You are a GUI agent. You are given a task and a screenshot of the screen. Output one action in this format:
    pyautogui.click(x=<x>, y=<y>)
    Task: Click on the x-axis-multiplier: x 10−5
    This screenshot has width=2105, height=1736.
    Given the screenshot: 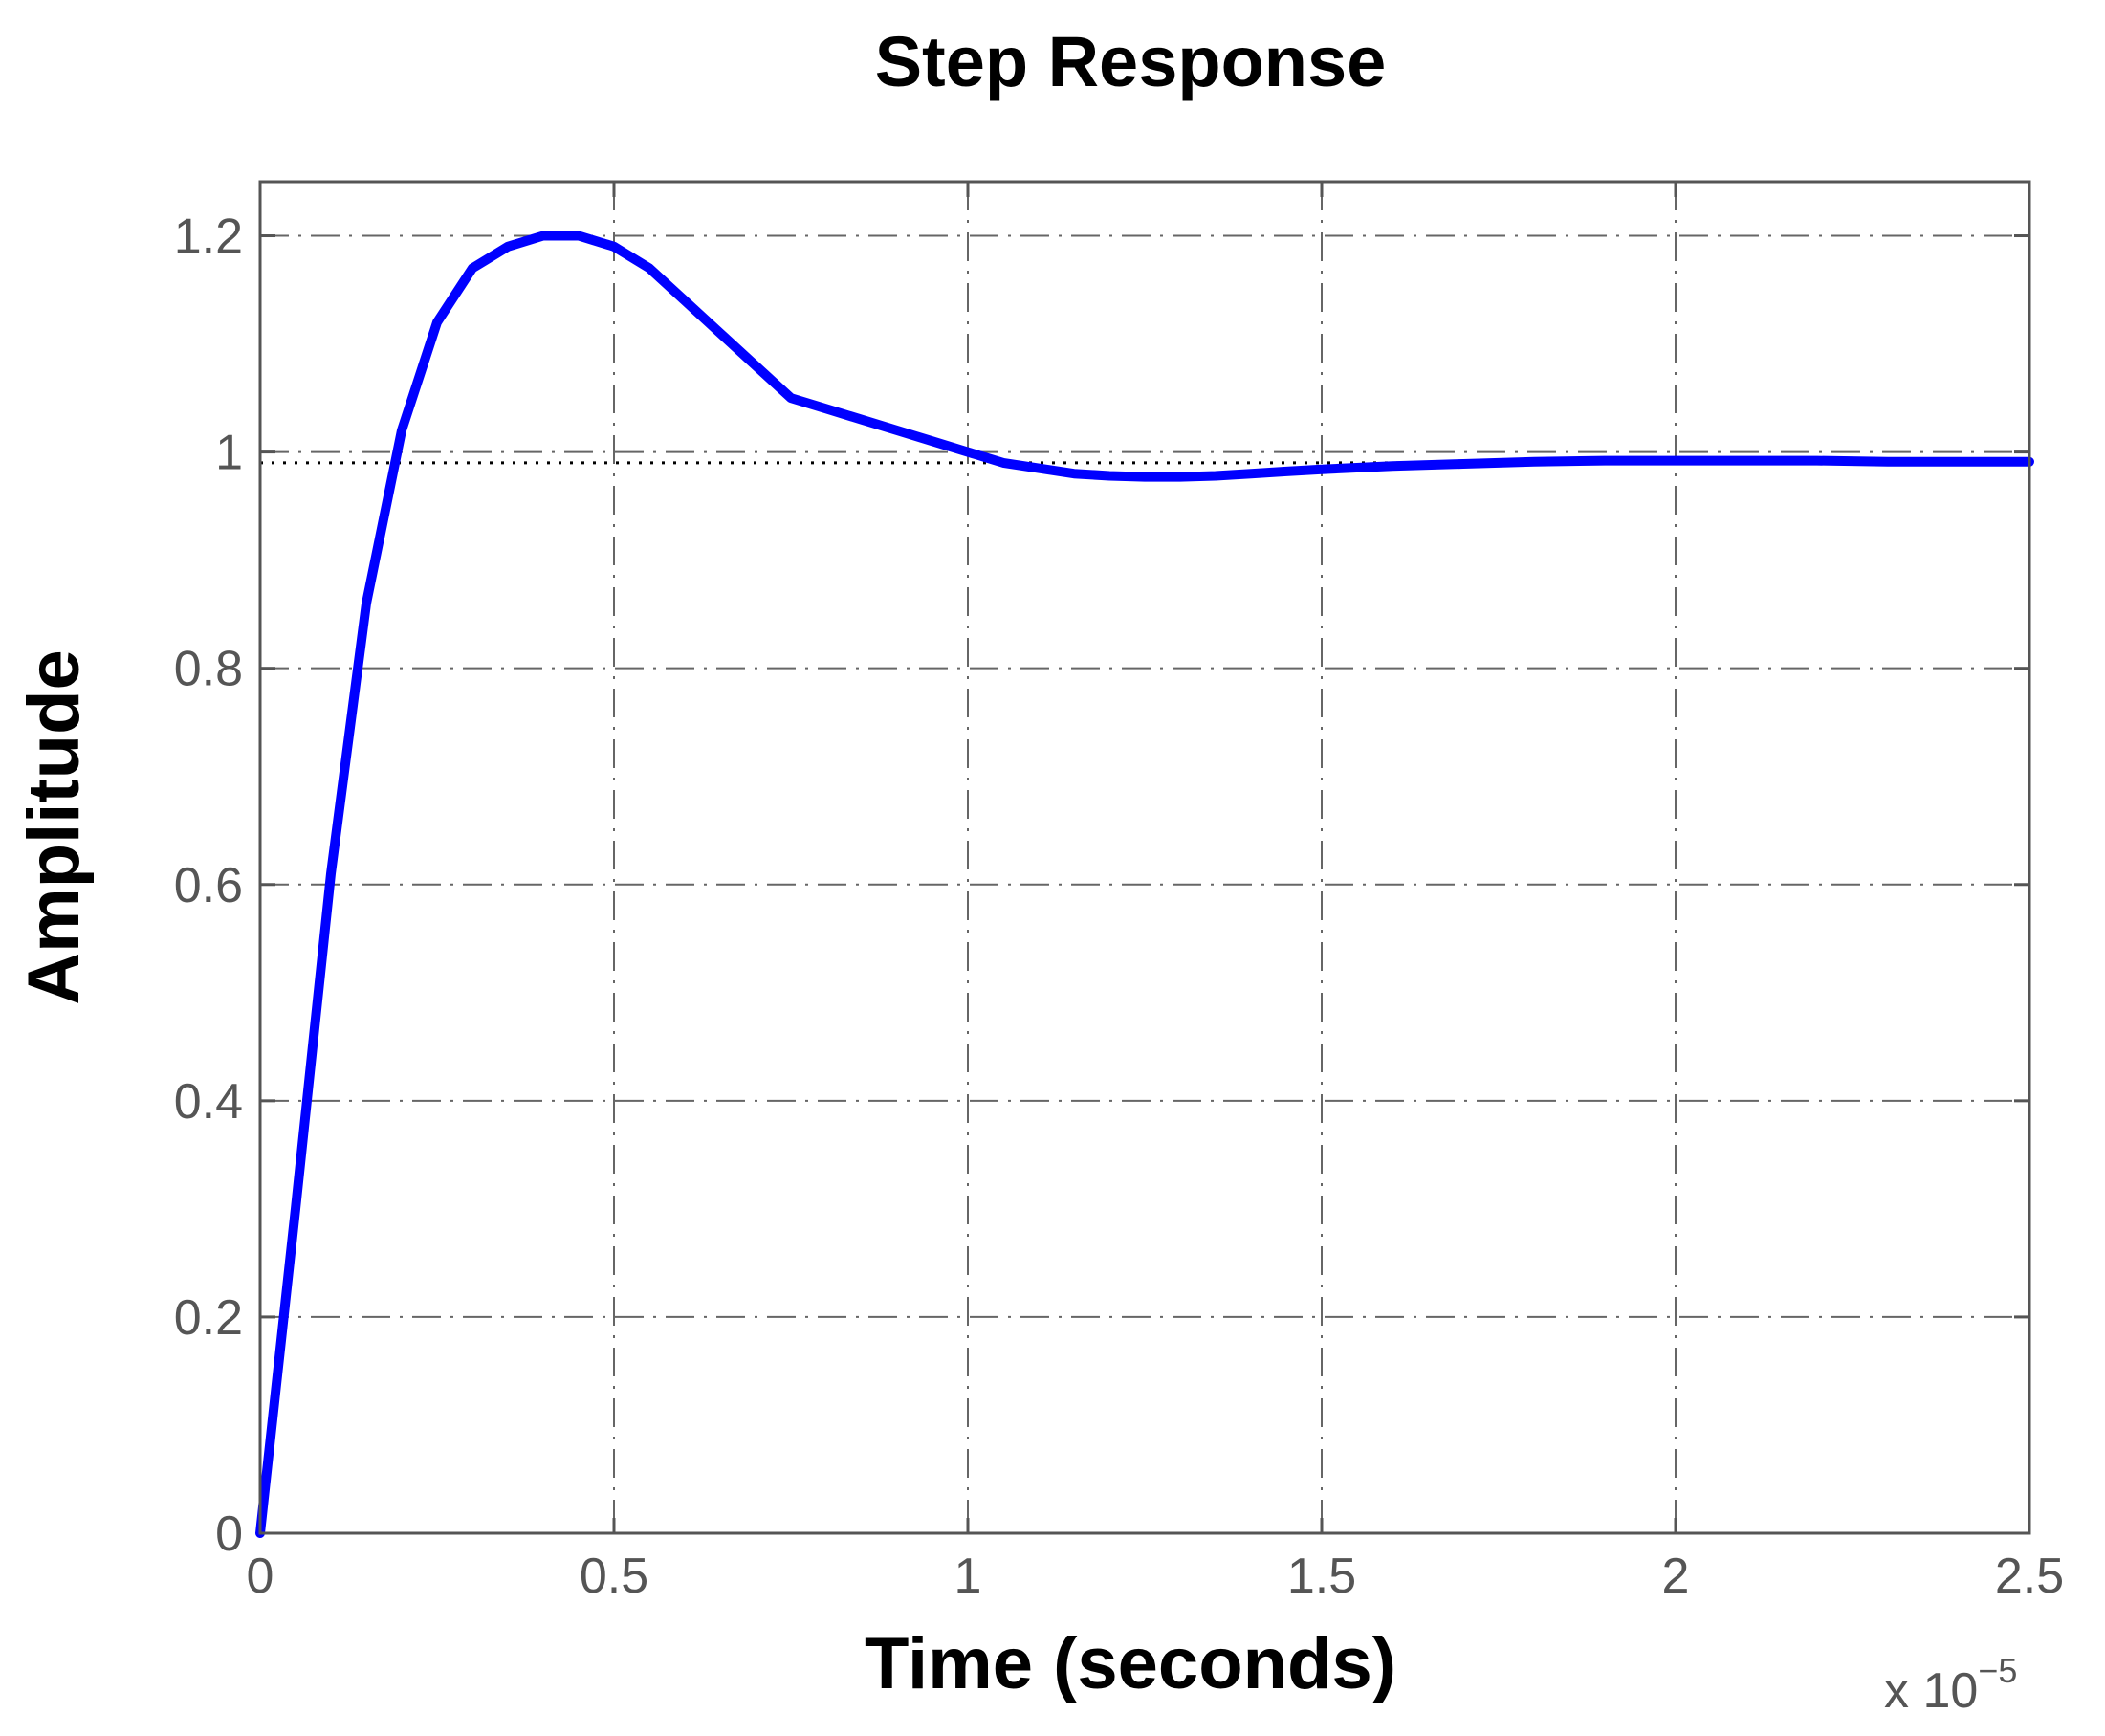 What is the action you would take?
    pyautogui.click(x=1951, y=1685)
    